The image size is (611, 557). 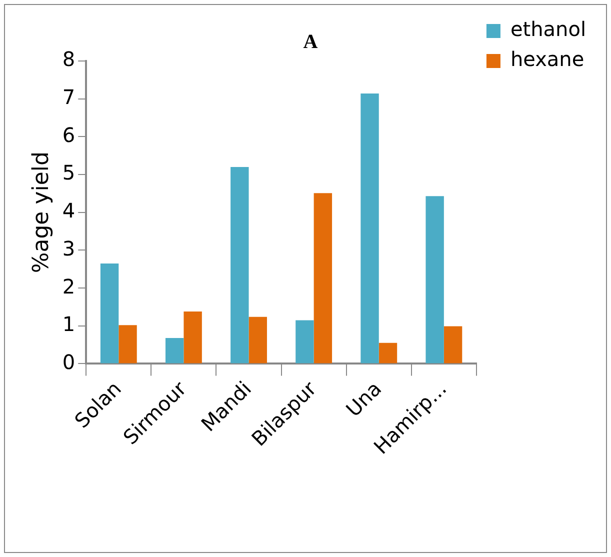 I want to click on y-tick-label: 1, so click(x=69, y=324).